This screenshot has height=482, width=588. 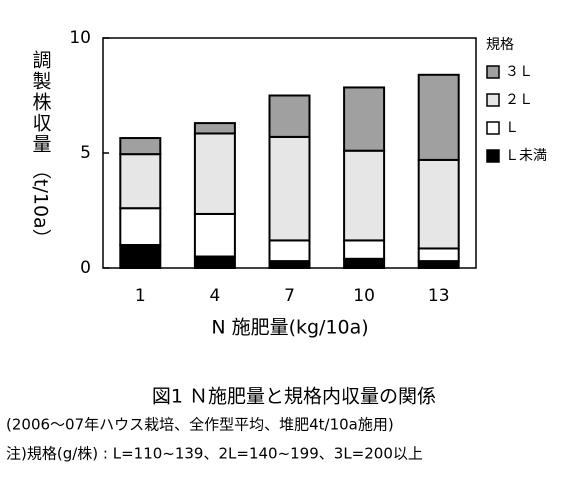 I want to click on legend-label: ３Ｌ, so click(x=519, y=72).